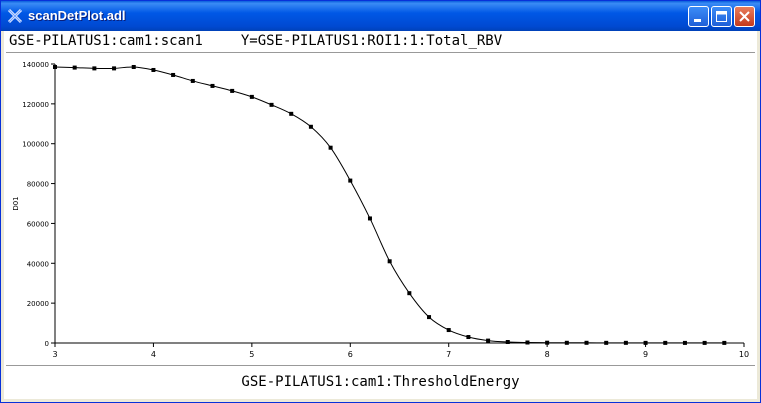 The image size is (761, 403). I want to click on x-tick-label: 8, so click(547, 354).